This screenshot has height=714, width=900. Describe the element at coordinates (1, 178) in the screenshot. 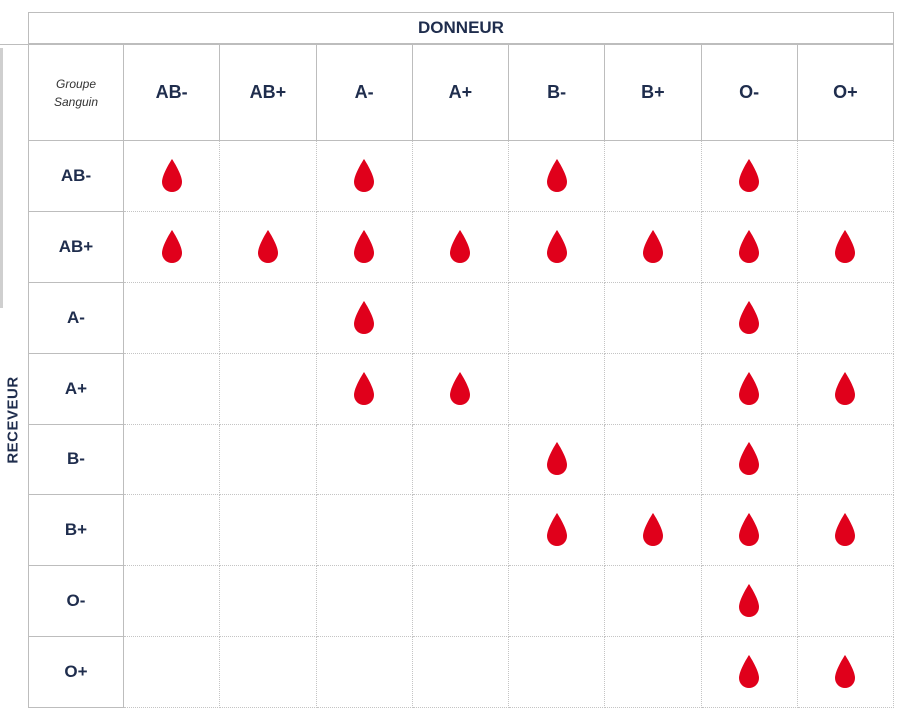

I see `receiver-axis-line` at that location.